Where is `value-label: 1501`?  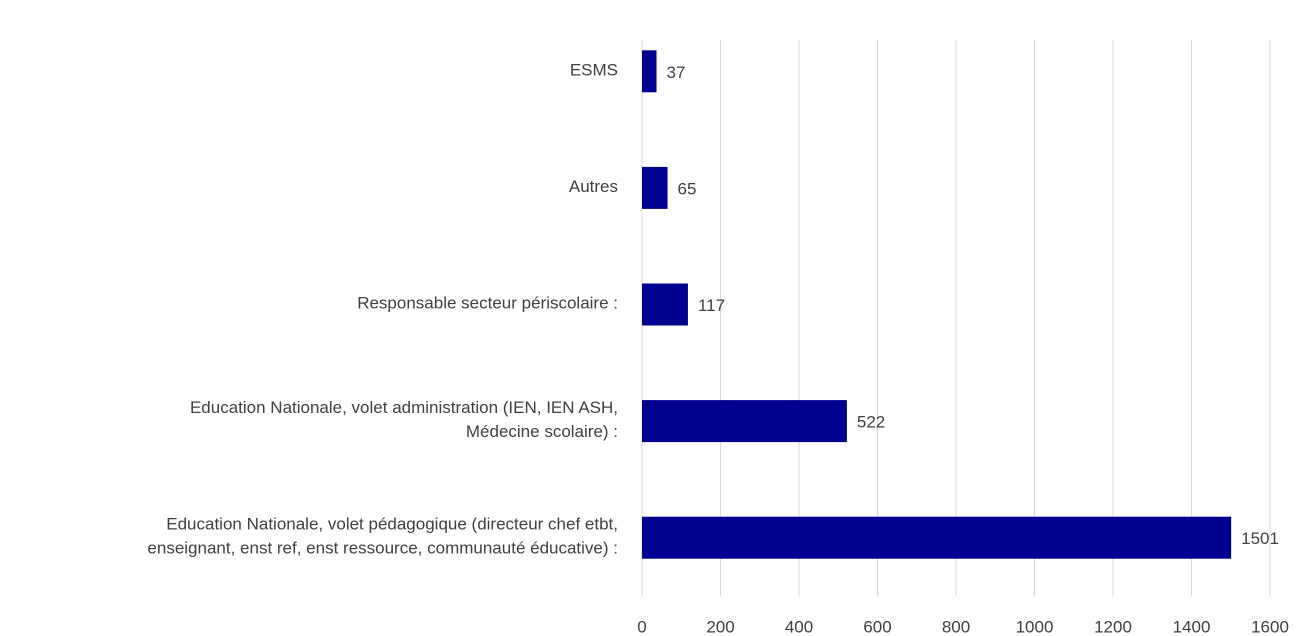 value-label: 1501 is located at coordinates (1260, 538).